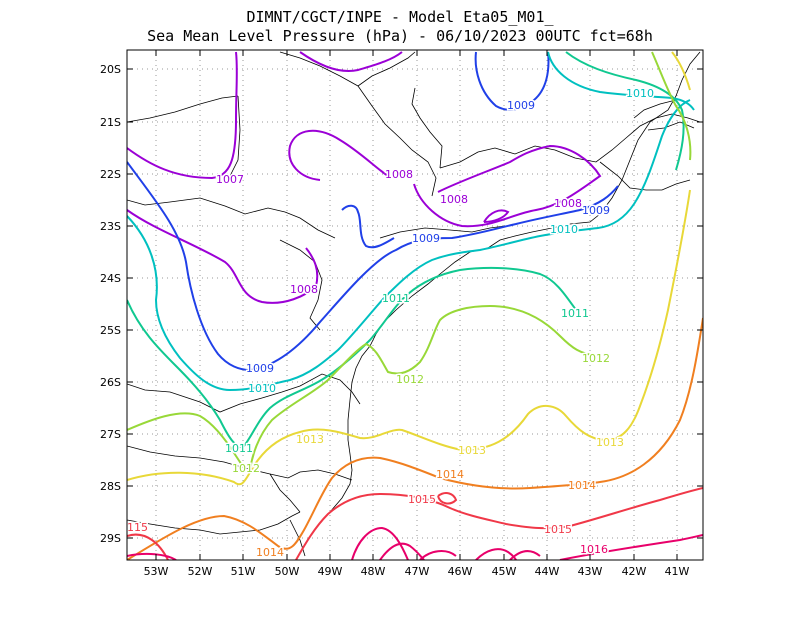  Describe the element at coordinates (200, 571) in the screenshot. I see `lon-label: 52W` at that location.